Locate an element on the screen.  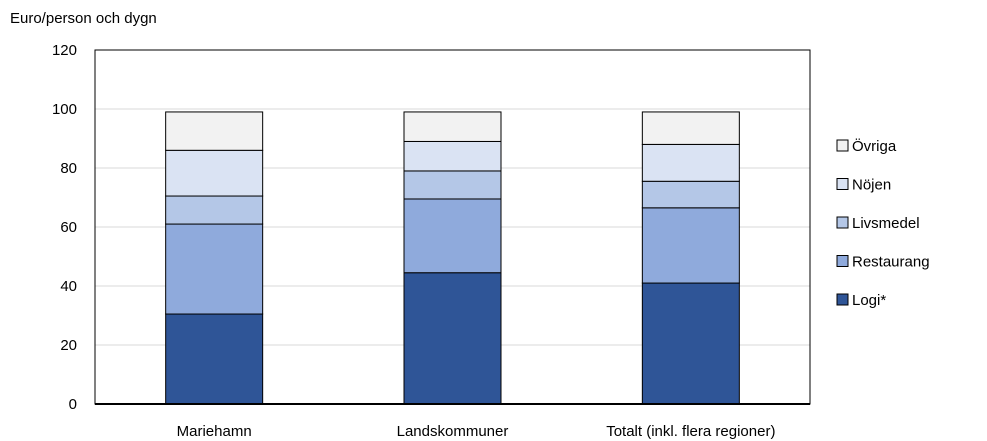
y-tick-labels: 0 20 40 60 80 100 120 is located at coordinates (64, 227).